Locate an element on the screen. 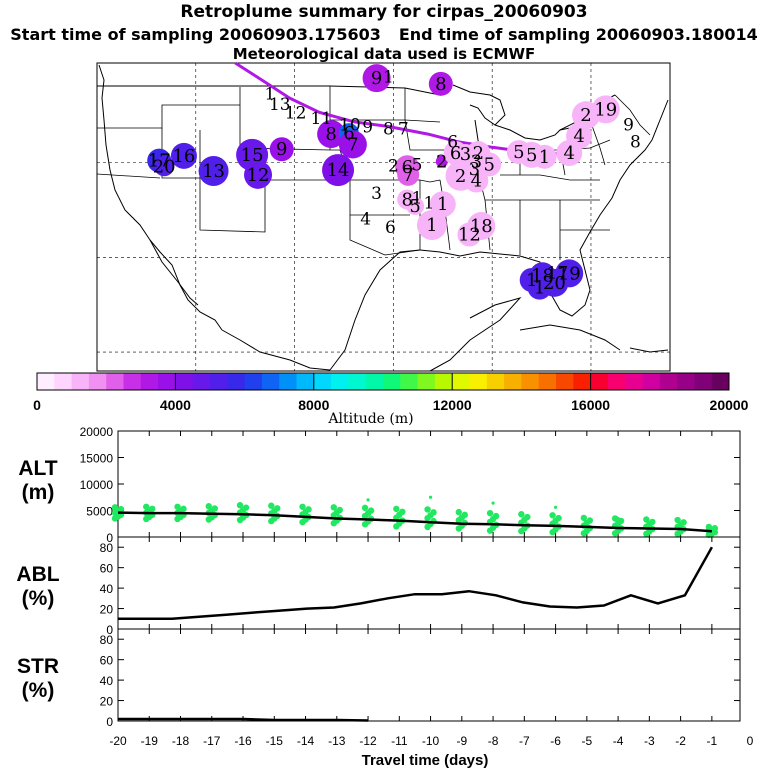 This screenshot has width=768, height=768. x-tick-label: -14 is located at coordinates (306, 741).